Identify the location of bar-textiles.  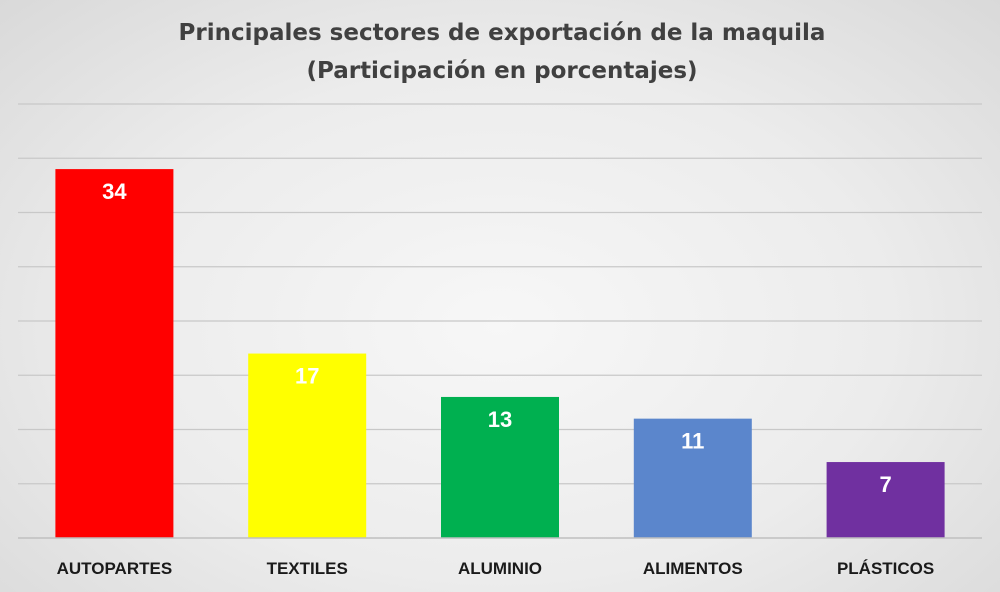
(307, 445).